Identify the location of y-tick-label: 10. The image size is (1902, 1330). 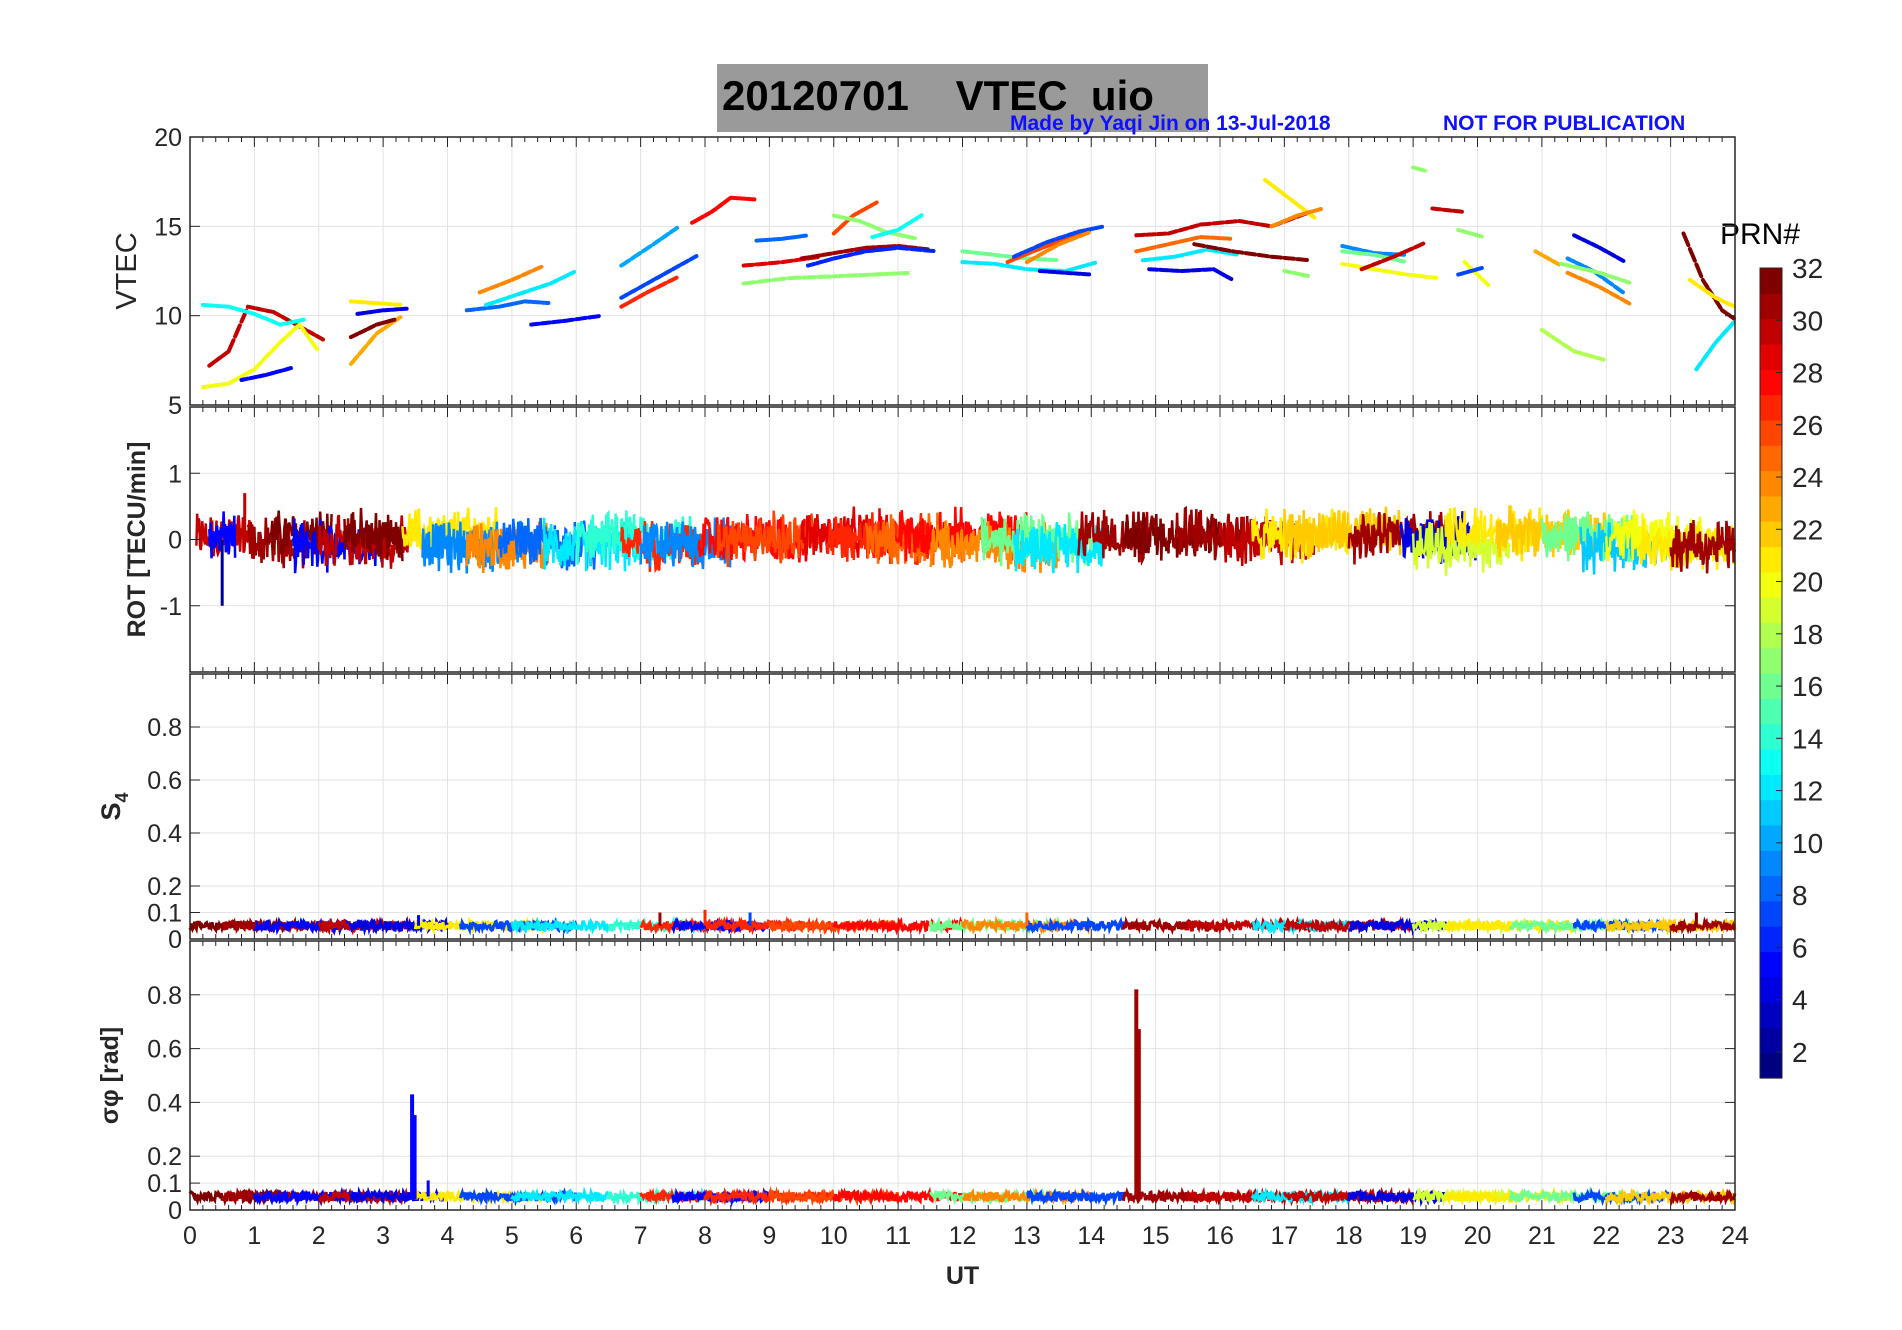
(168, 317).